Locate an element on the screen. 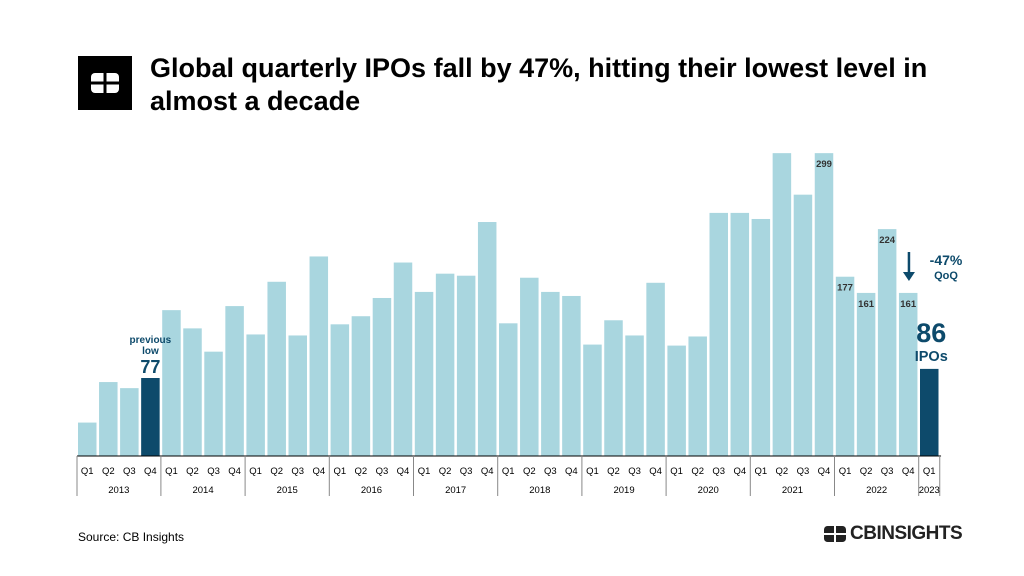  source-note: Source: CB Insights is located at coordinates (131, 537).